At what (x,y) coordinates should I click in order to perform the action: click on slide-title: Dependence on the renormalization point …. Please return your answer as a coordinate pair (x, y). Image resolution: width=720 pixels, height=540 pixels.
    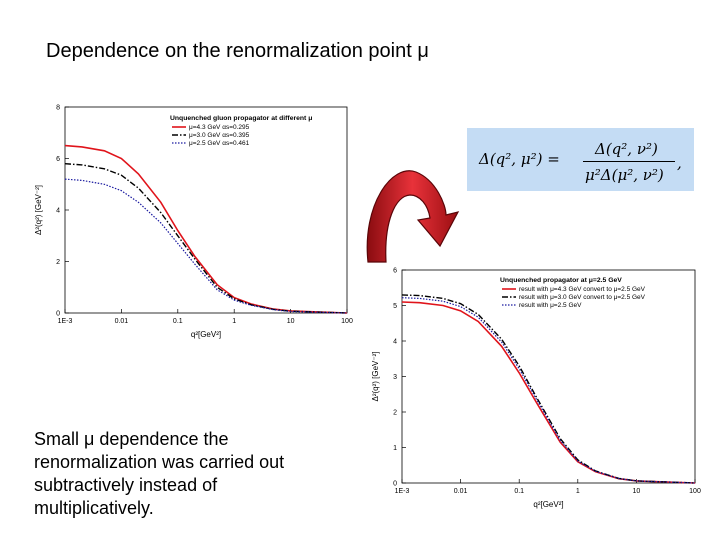
    Looking at the image, I should click on (237, 51).